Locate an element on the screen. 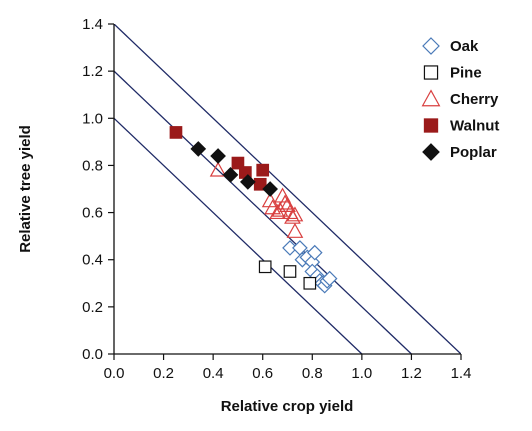  x-axis-title: Relative crop yield is located at coordinates (287, 406).